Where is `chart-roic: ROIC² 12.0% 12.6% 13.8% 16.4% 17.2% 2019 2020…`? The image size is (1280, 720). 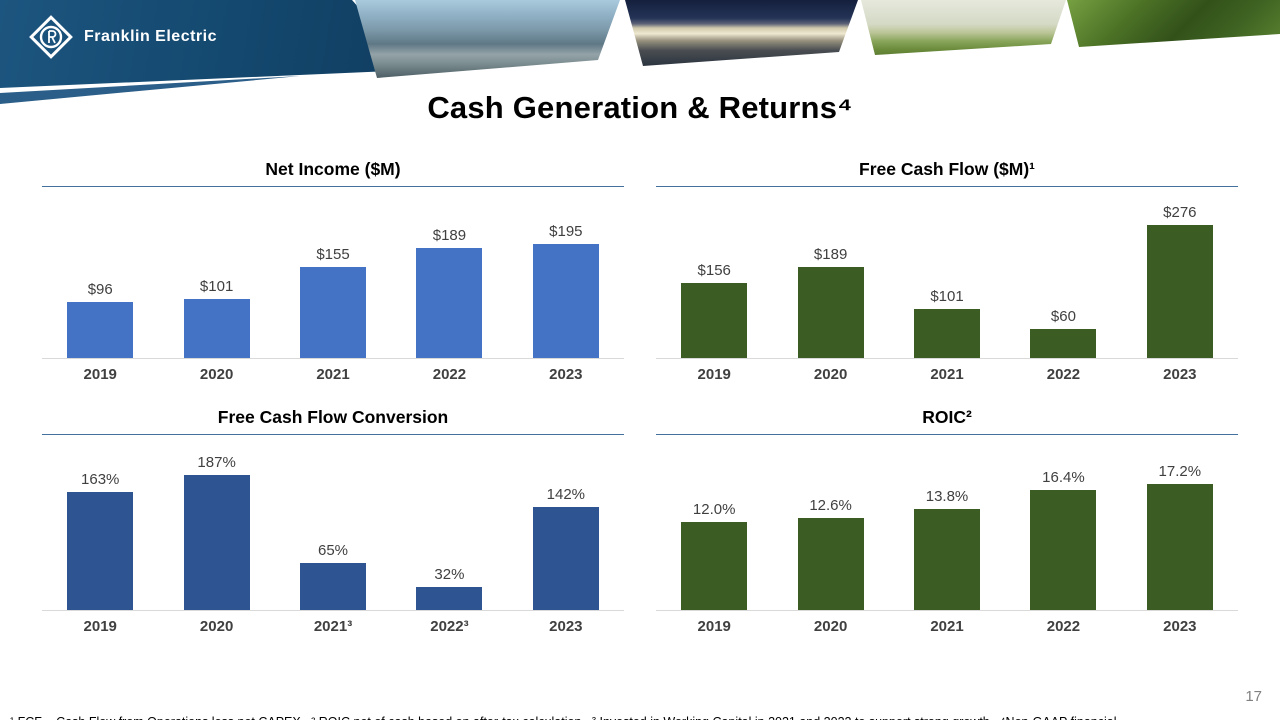 chart-roic: ROIC² 12.0% 12.6% 13.8% 16.4% 17.2% 2019 2020… is located at coordinates (947, 520).